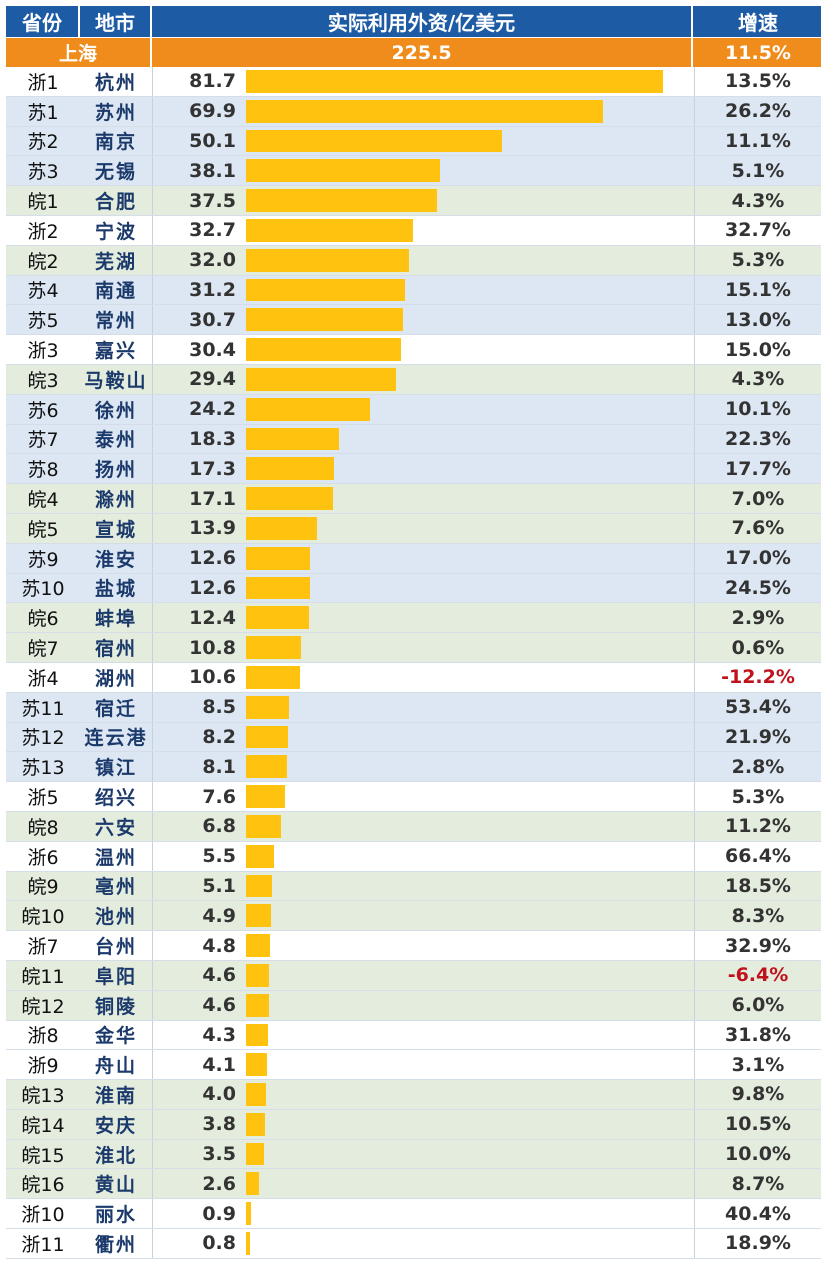 Image resolution: width=827 pixels, height=1266 pixels. I want to click on value-label: 12.4, so click(212, 617).